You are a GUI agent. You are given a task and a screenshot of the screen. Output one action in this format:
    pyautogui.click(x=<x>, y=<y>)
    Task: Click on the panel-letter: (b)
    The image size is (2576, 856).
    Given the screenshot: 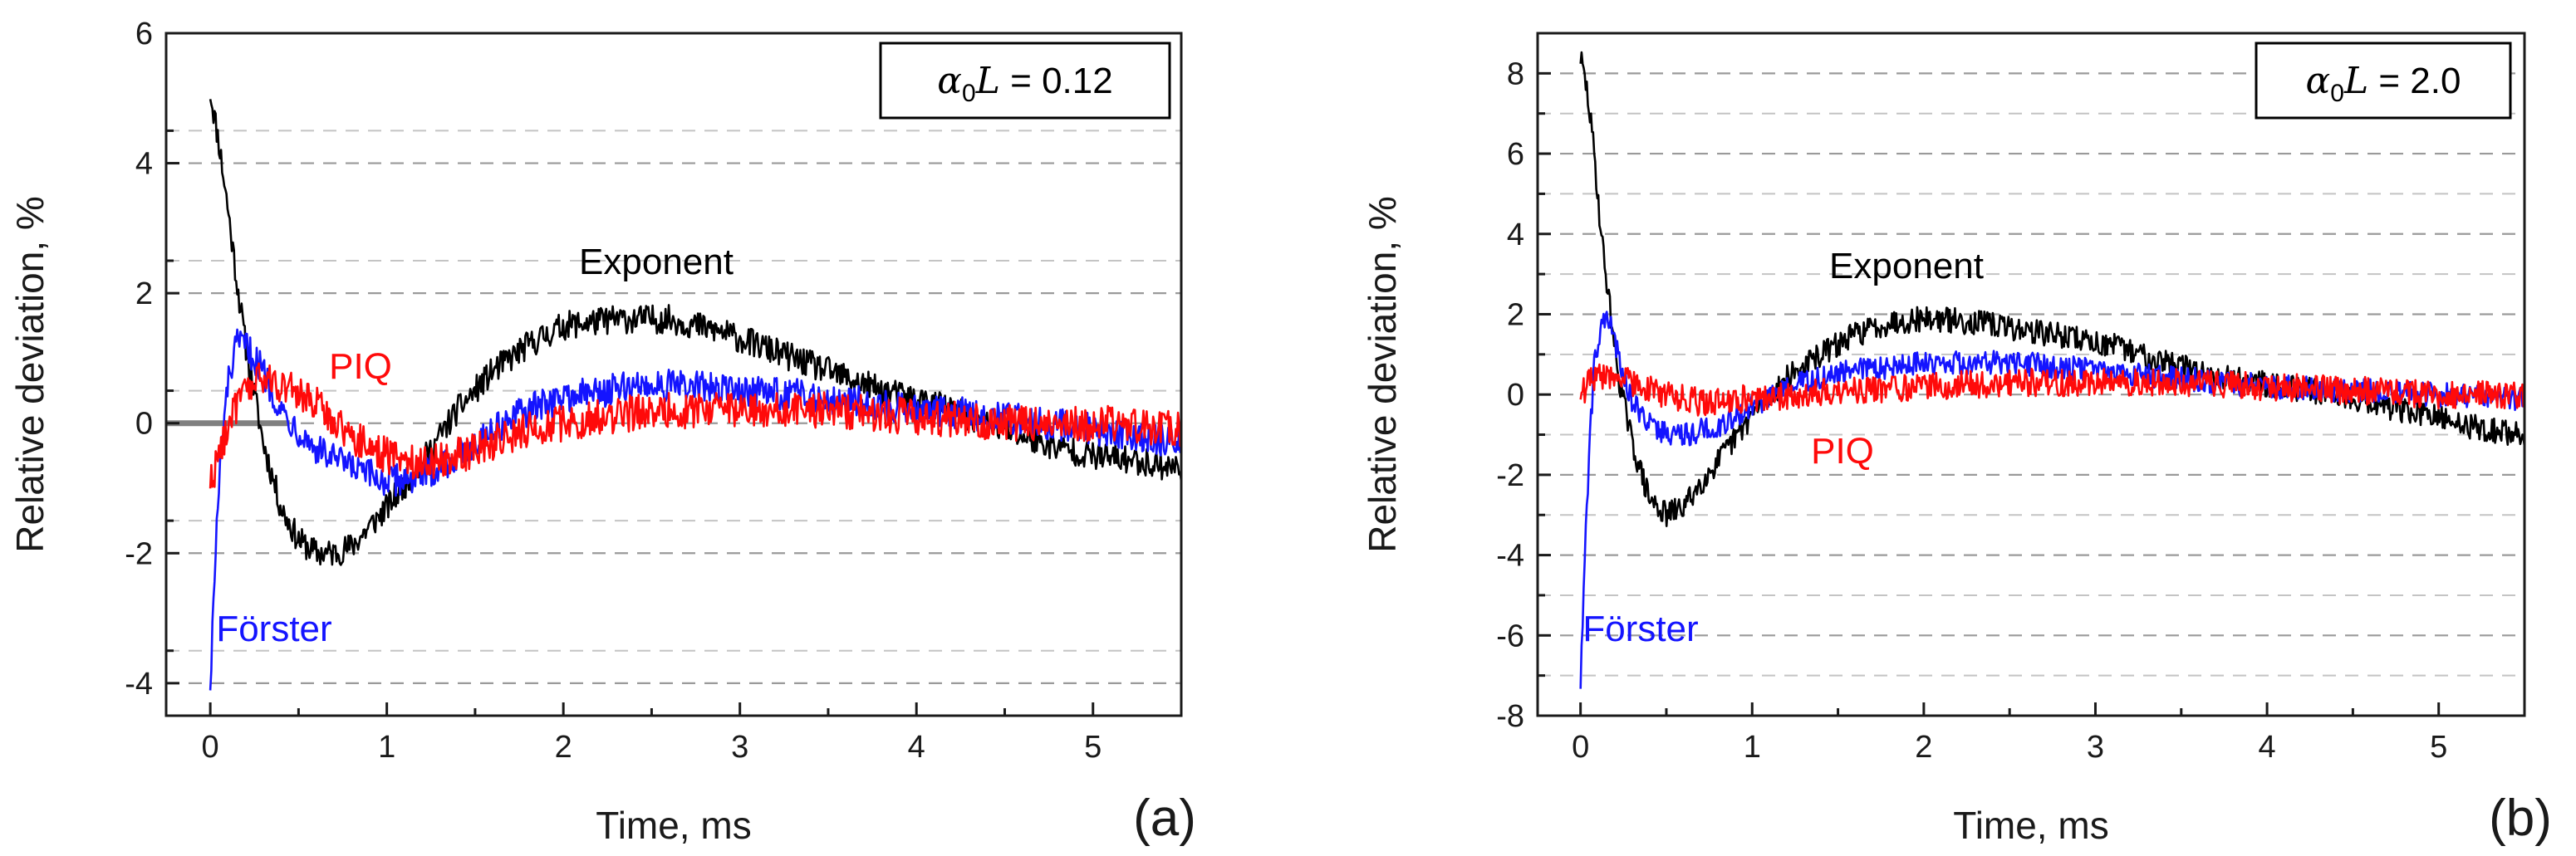 What is the action you would take?
    pyautogui.click(x=2520, y=818)
    